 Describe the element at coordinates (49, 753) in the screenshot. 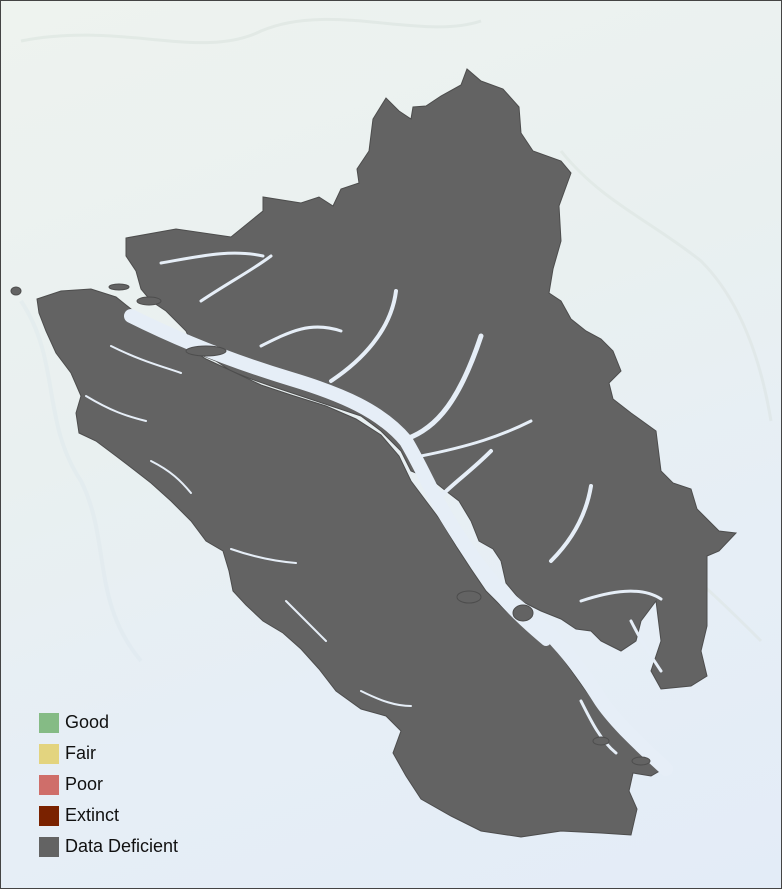

I see `legend-swatch-fair` at that location.